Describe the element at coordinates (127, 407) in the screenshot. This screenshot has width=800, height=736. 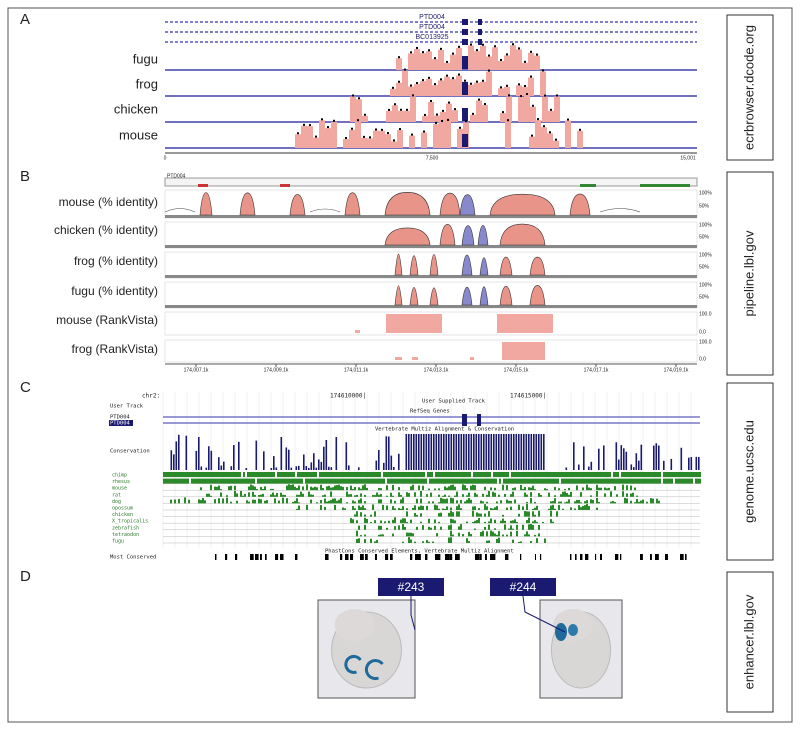
I see `ucsc-label: User Track` at that location.